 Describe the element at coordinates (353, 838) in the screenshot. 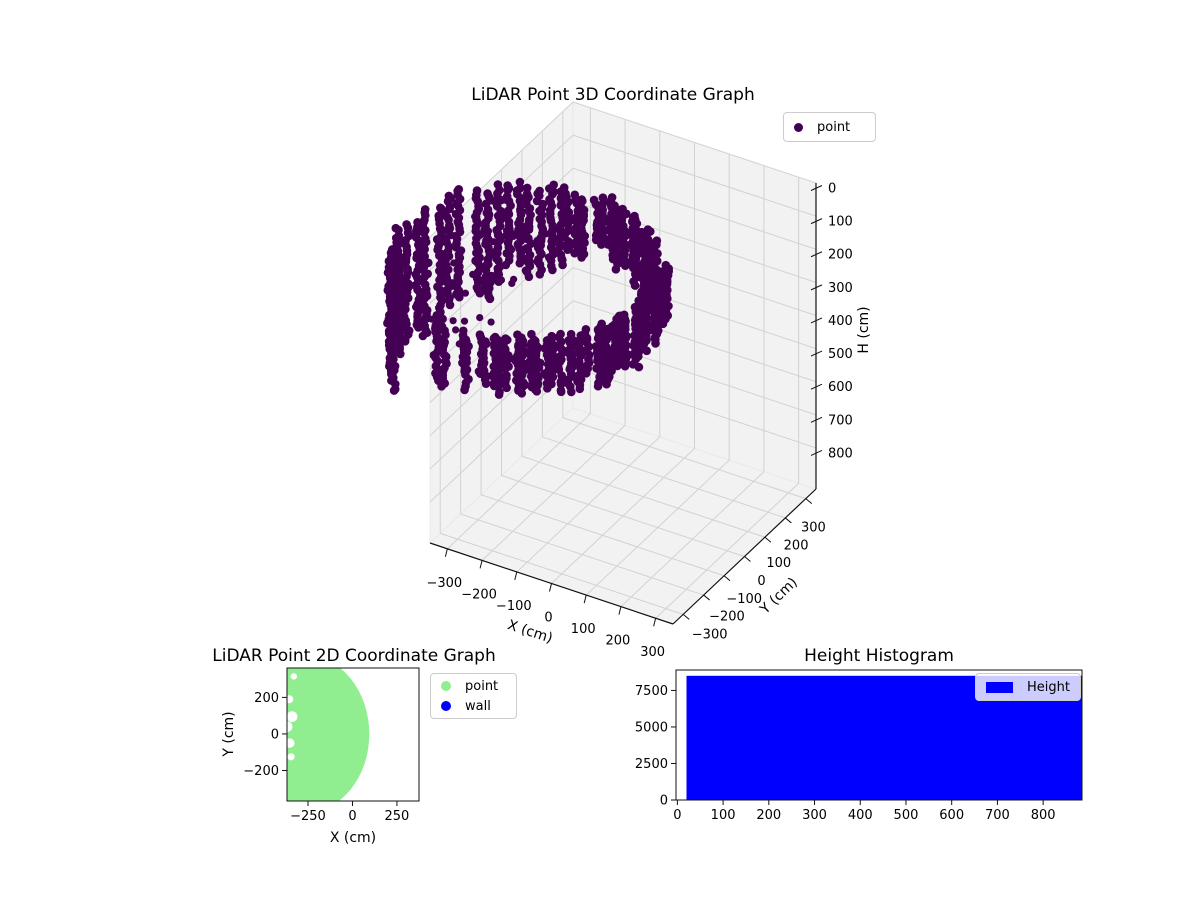

I see `plot2d-xlabel: X (cm)` at that location.